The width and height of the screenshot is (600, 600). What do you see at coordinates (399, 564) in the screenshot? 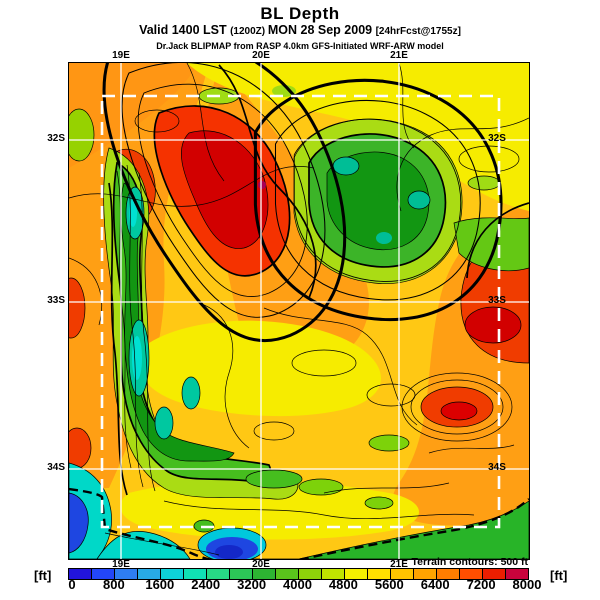
I see `bottom-tick-21E: 21E` at bounding box center [399, 564].